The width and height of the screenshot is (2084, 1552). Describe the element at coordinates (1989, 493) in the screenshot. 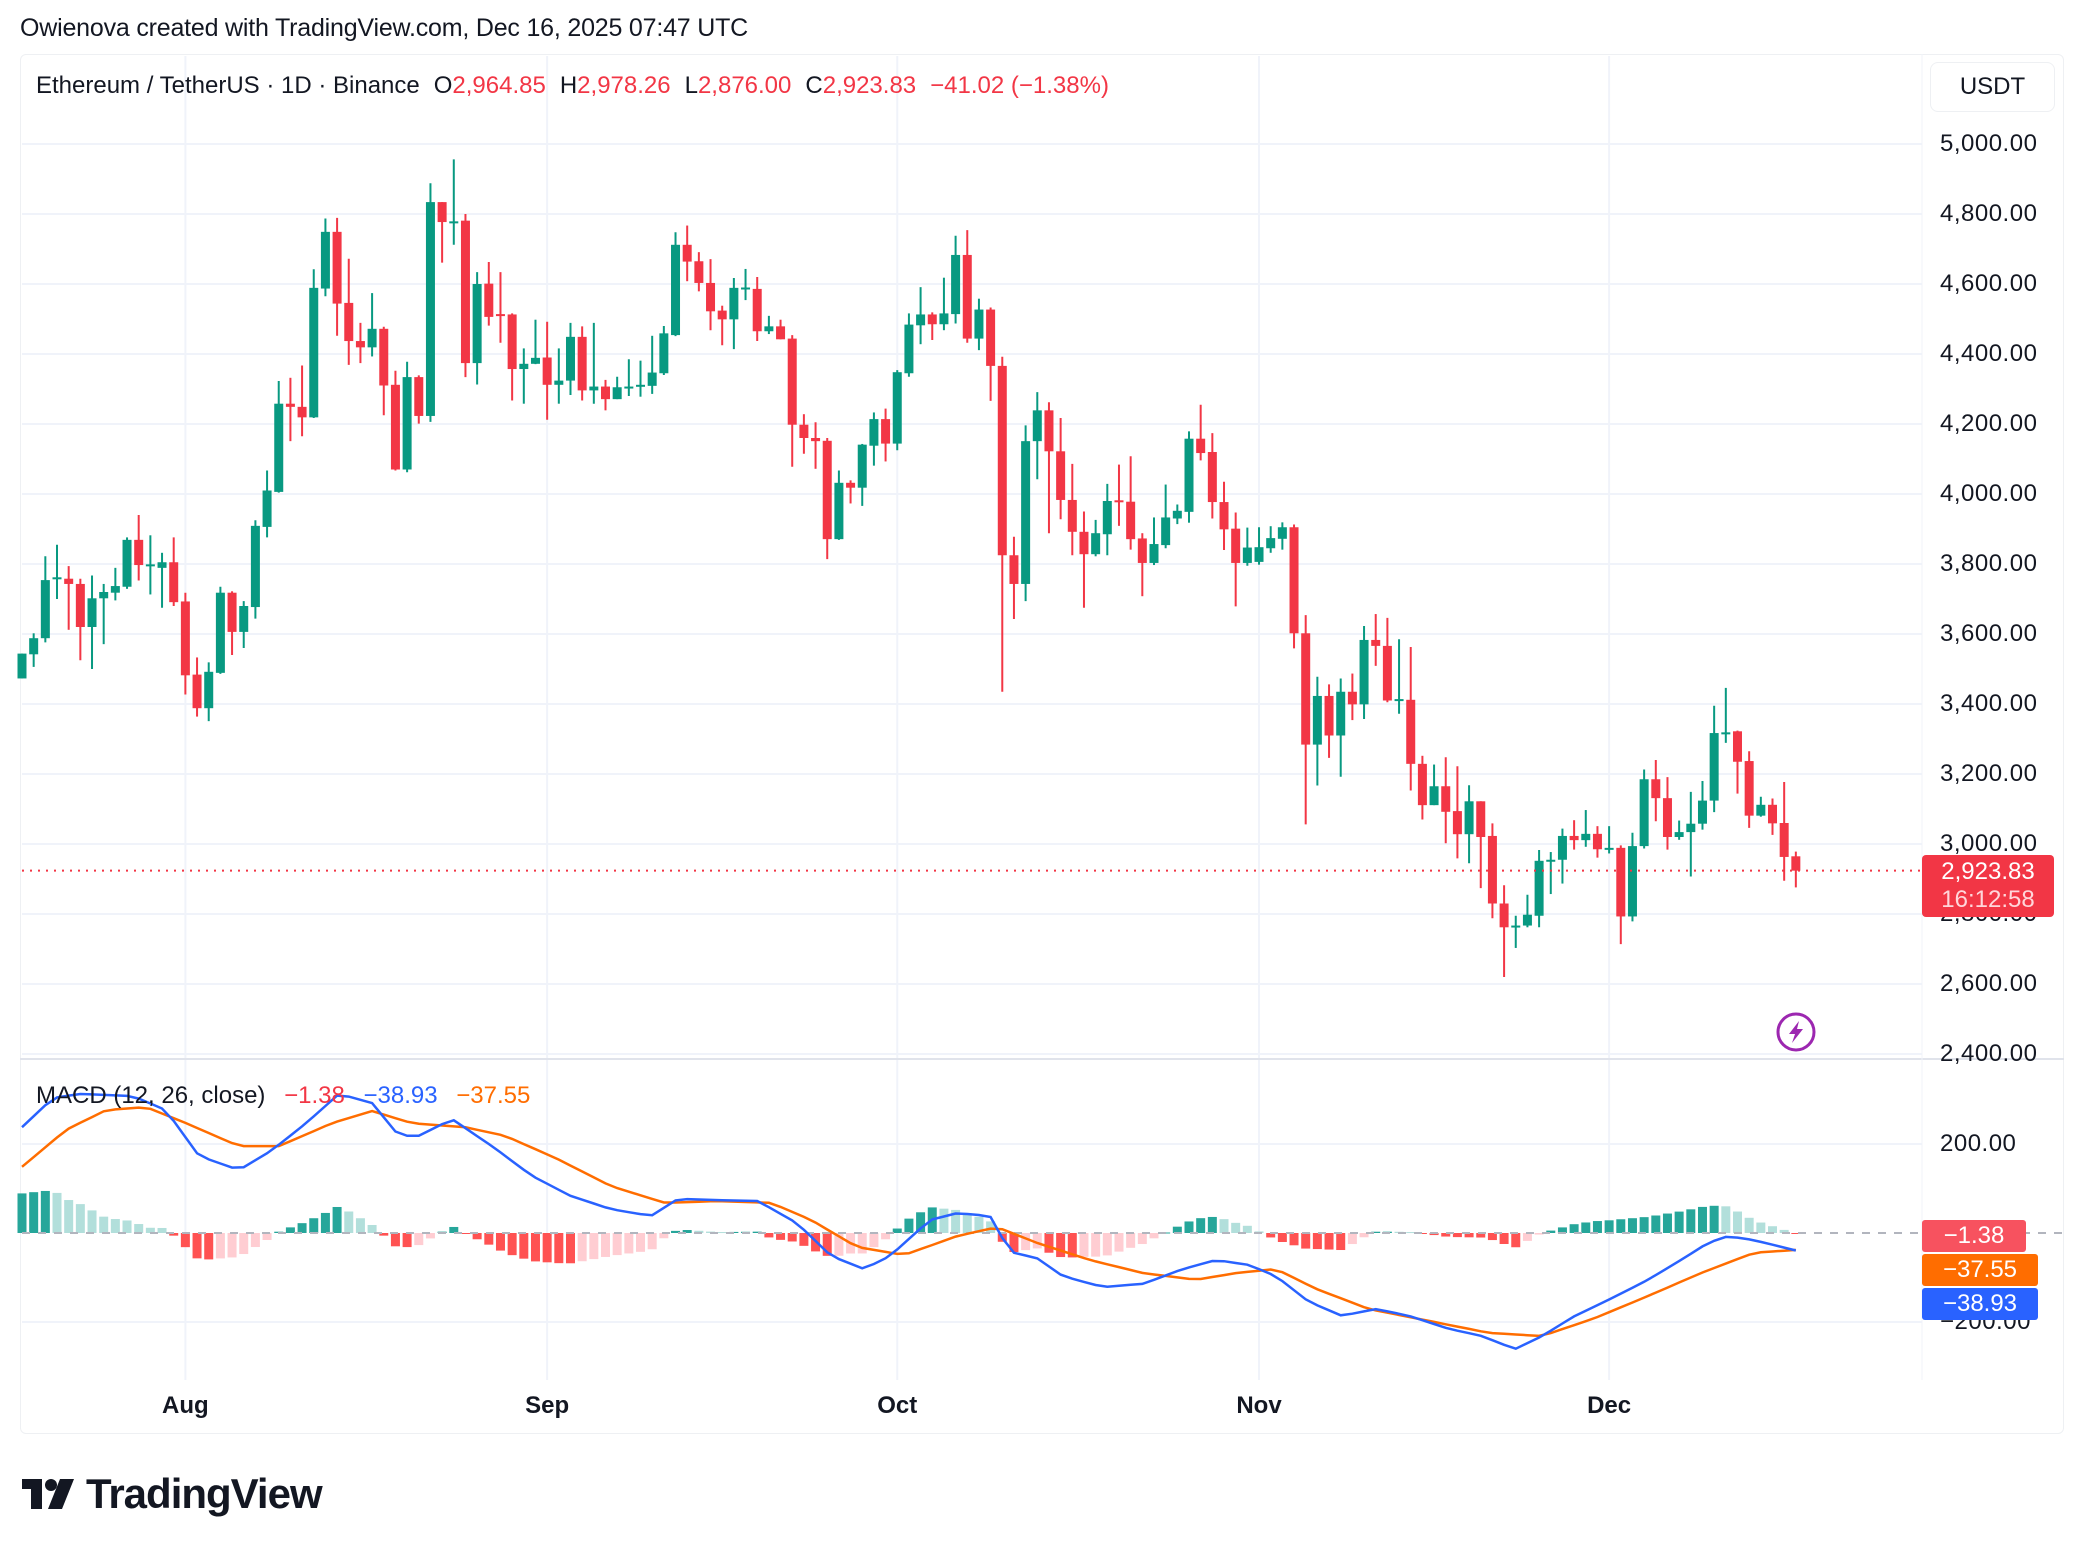

I see `price-axis-tick: 4,000.00` at that location.